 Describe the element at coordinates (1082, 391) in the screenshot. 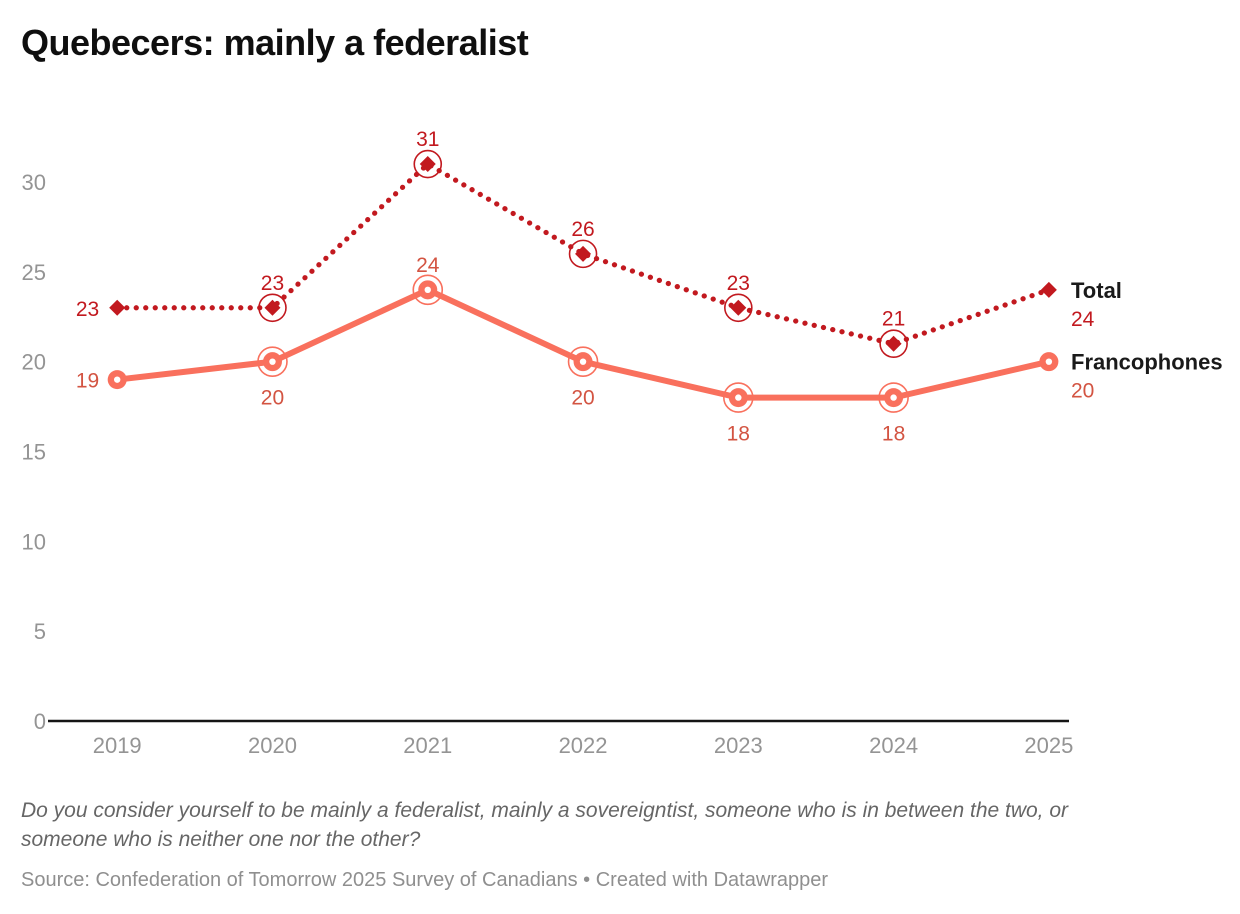

I see `legend-value-francophones: 20` at that location.